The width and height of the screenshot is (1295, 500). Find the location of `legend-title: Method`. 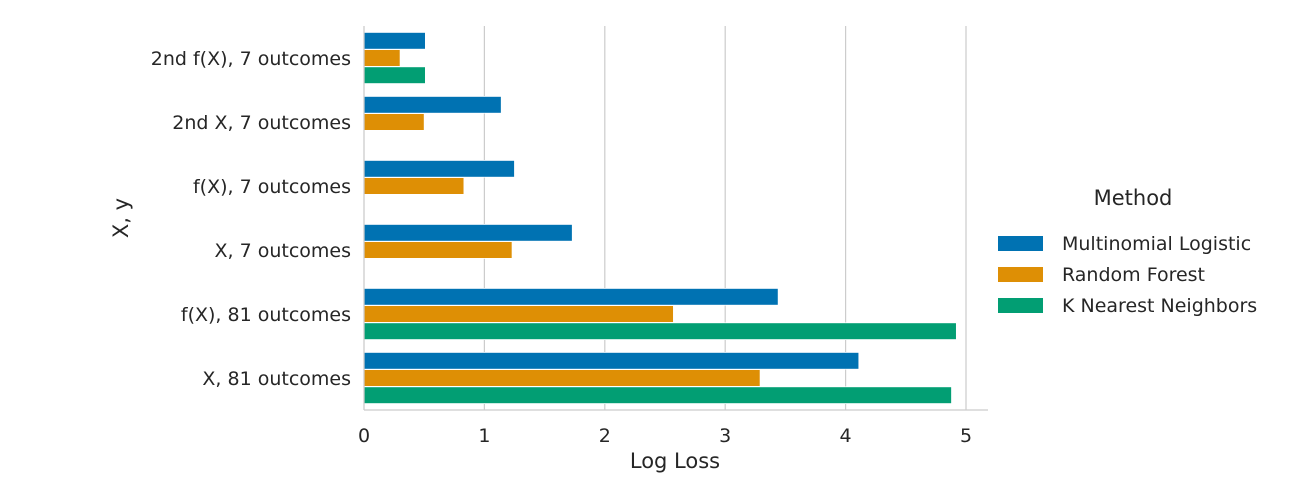

legend-title: Method is located at coordinates (1133, 198).